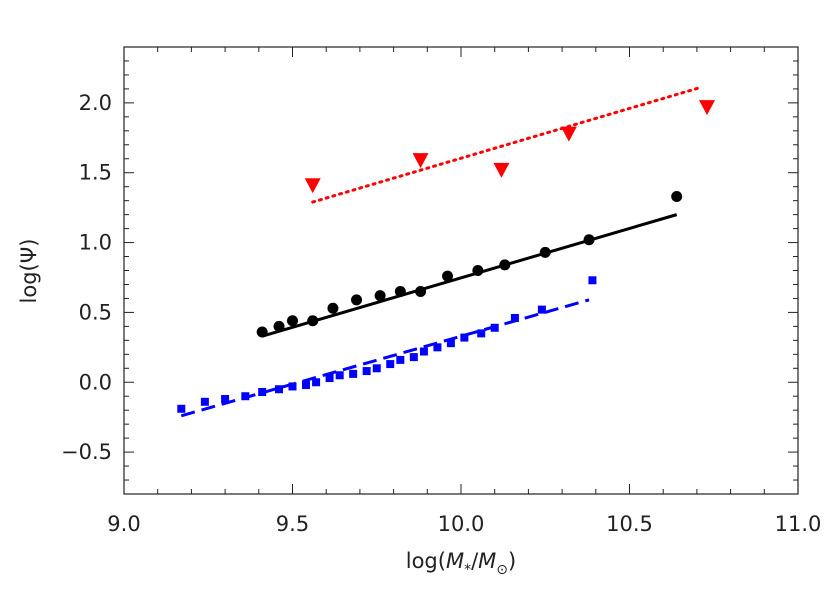  What do you see at coordinates (461, 524) in the screenshot?
I see `x-tick-label: 10.0` at bounding box center [461, 524].